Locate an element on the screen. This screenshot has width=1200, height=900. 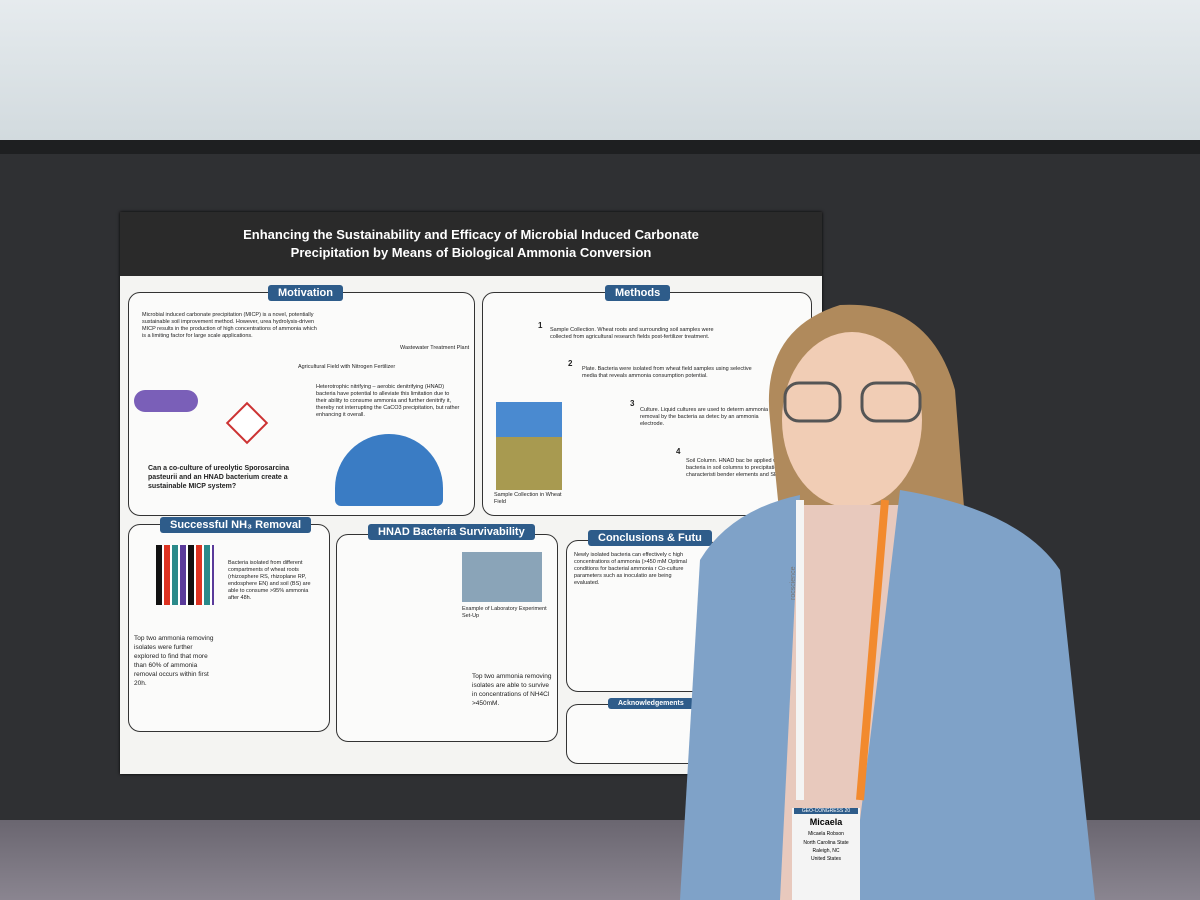
badge-city: Raleigh, NC is located at coordinates (826, 851).